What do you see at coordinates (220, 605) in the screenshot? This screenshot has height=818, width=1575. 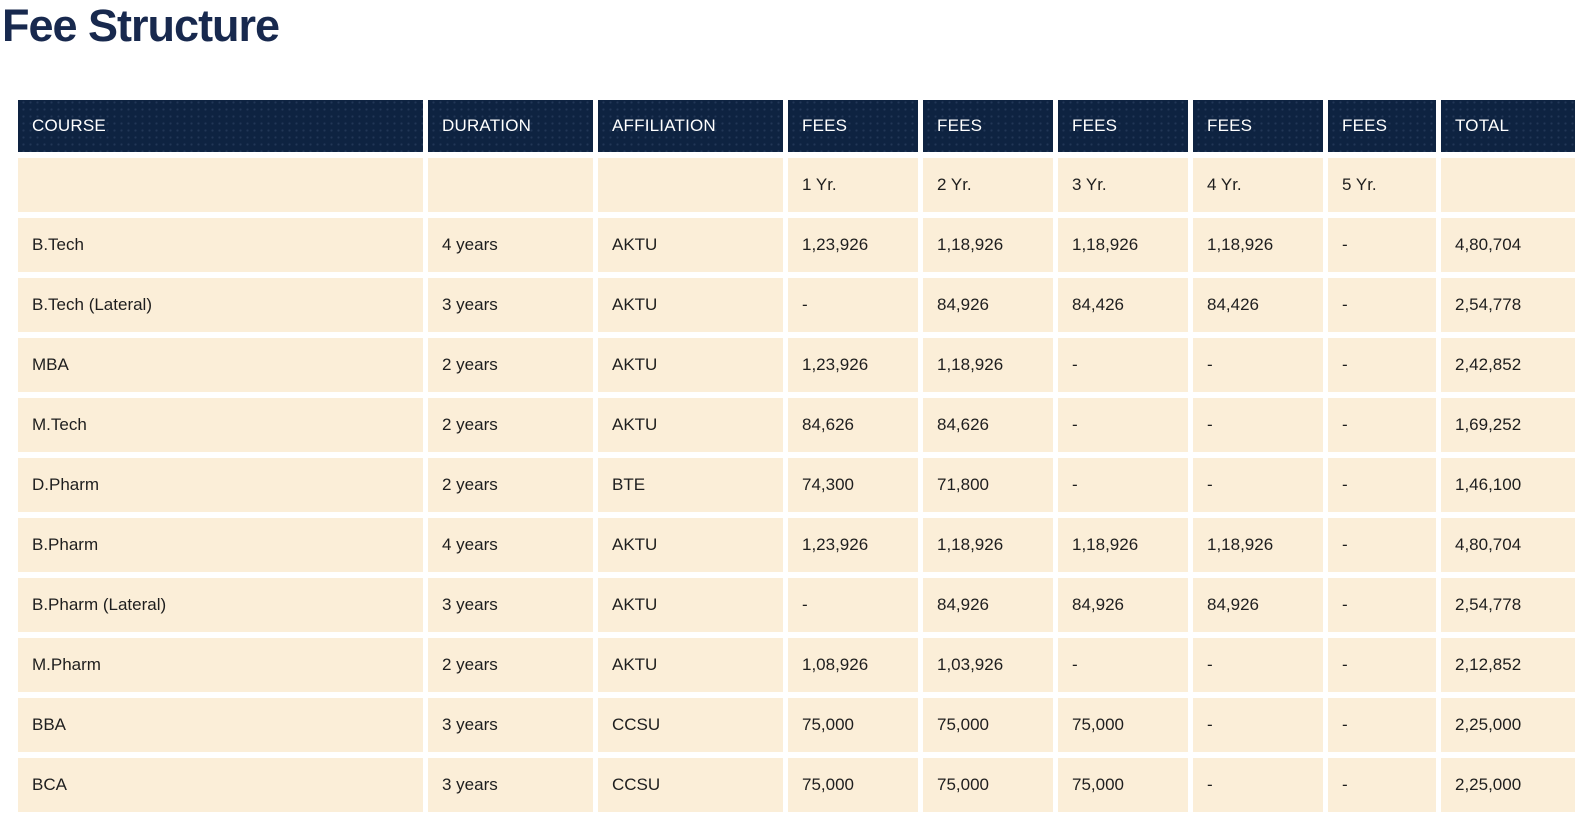 I see `cell-course: B.Pharm (Lateral)` at bounding box center [220, 605].